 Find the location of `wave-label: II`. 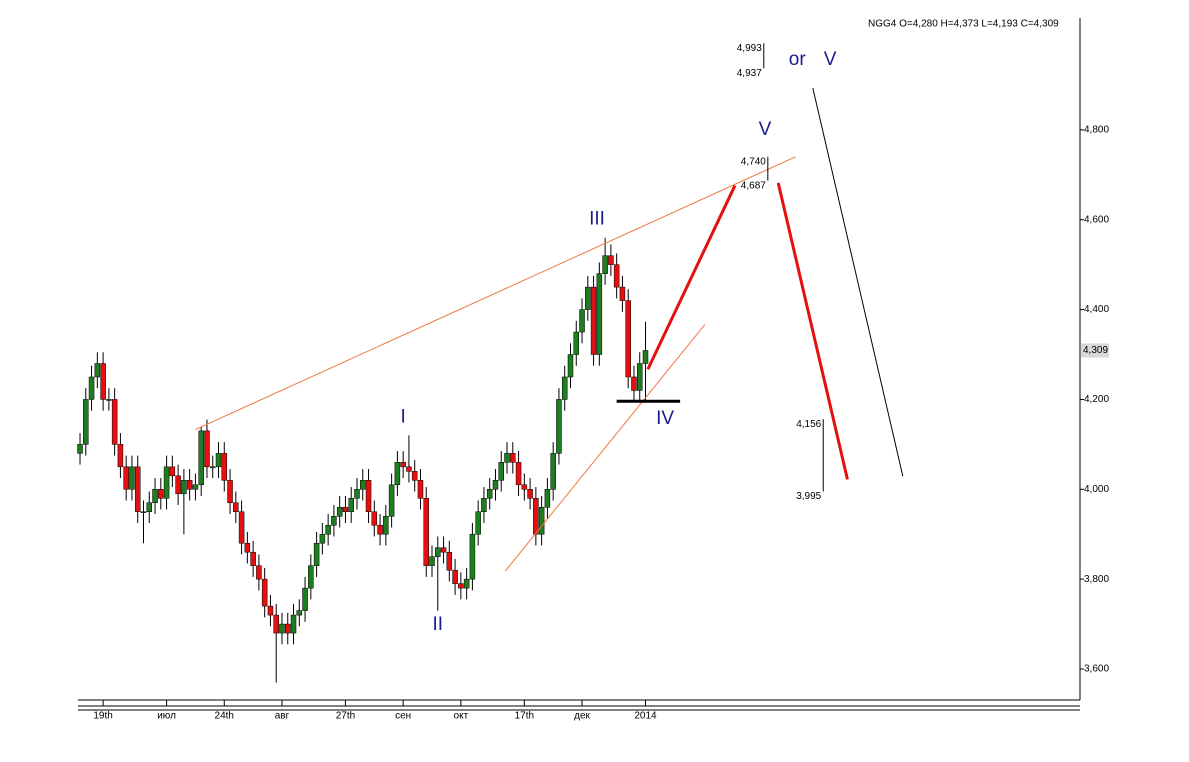

wave-label: II is located at coordinates (437, 624).